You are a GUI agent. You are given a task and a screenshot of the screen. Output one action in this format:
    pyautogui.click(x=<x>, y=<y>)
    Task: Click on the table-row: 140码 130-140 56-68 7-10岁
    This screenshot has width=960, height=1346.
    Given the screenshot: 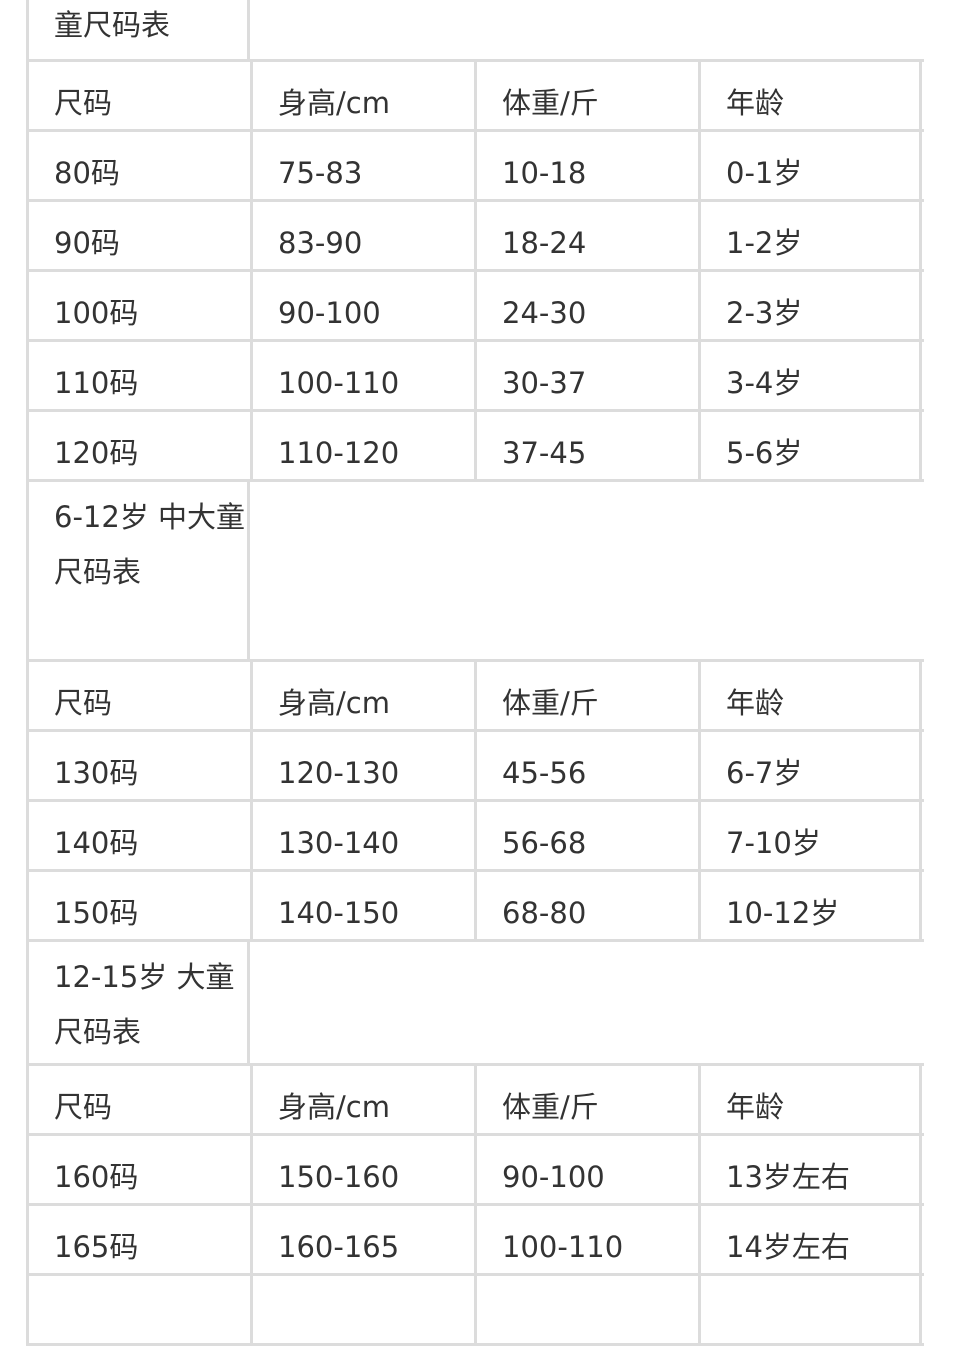 What is the action you would take?
    pyautogui.click(x=475, y=837)
    